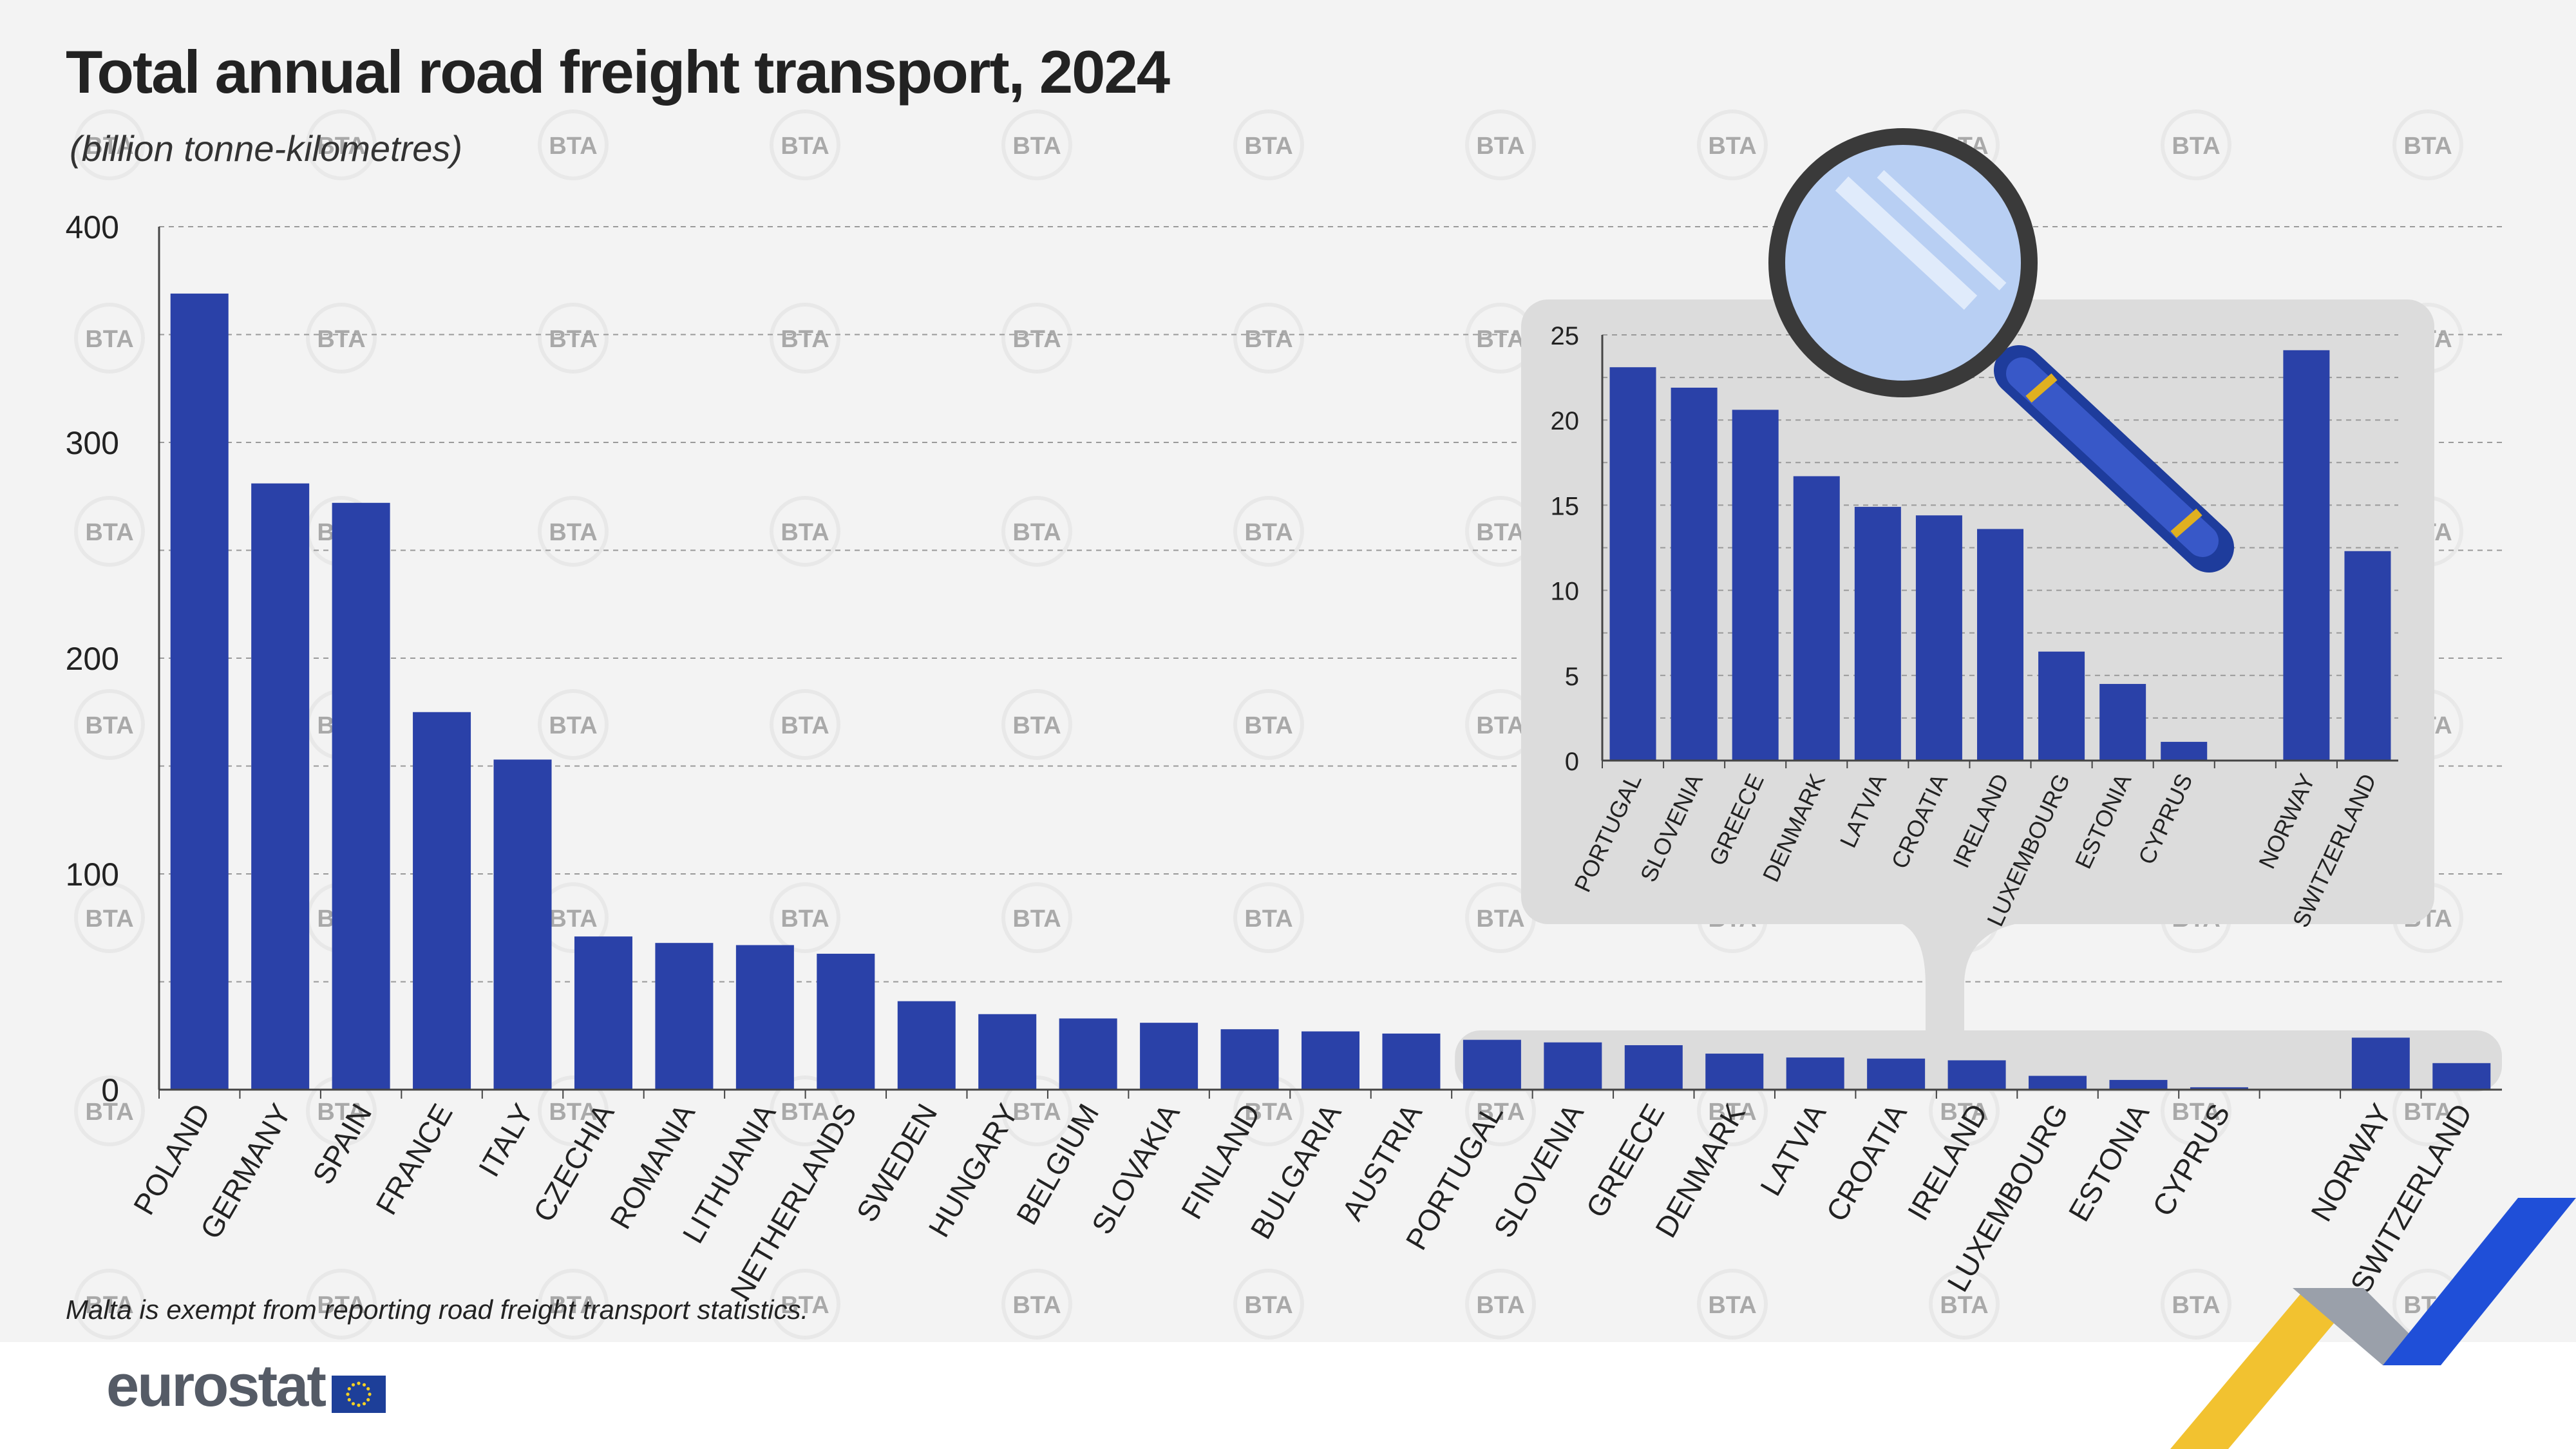  I want to click on y-tick-label: 300, so click(92, 443).